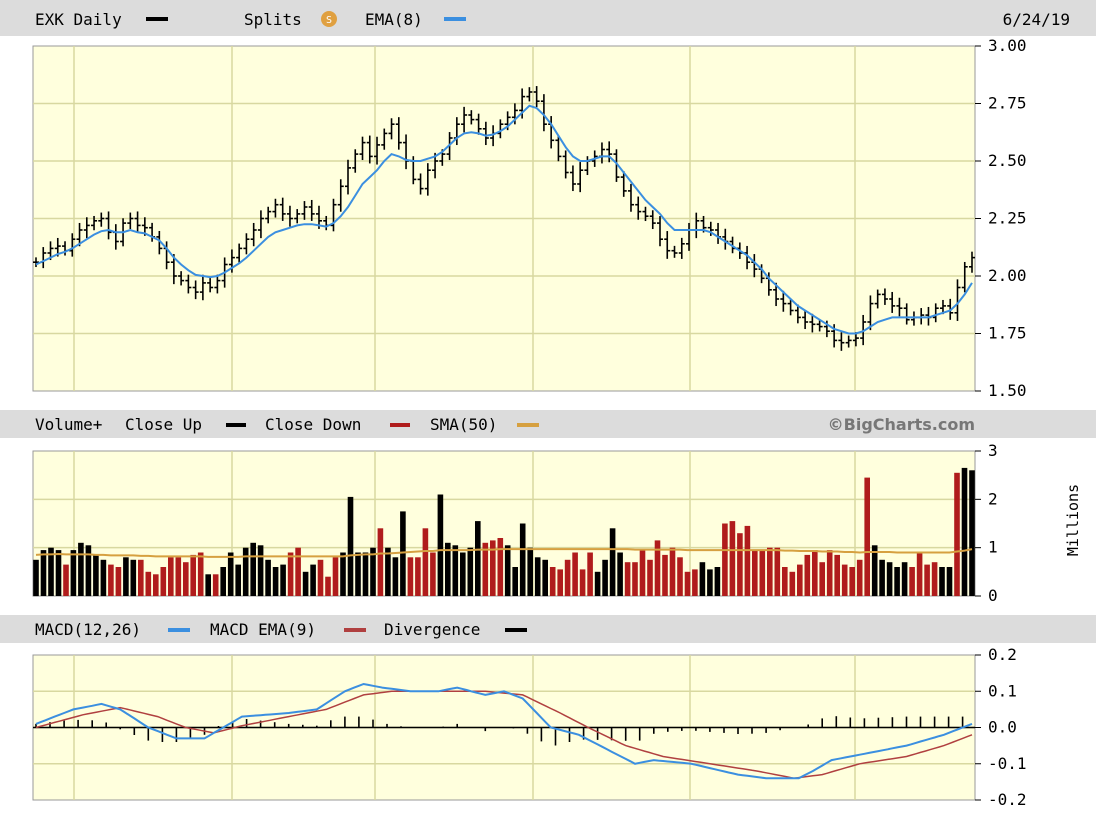 This screenshot has height=825, width=1096. I want to click on close-up-swatch, so click(236, 425).